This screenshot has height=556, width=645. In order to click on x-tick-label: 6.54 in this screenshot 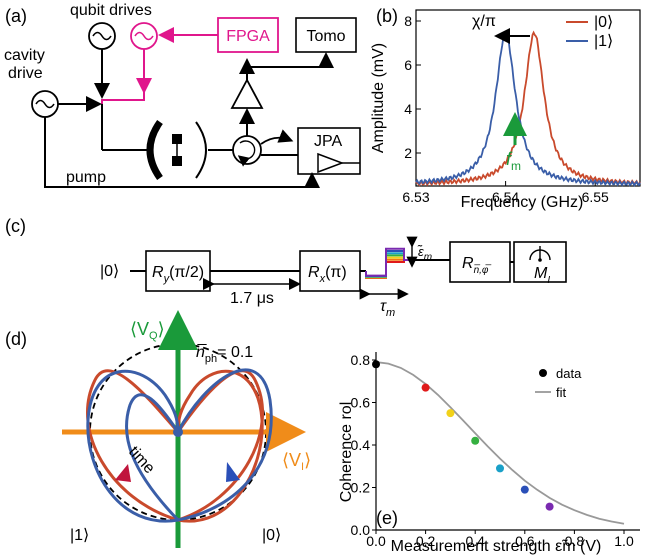, I will do `click(505, 197)`.